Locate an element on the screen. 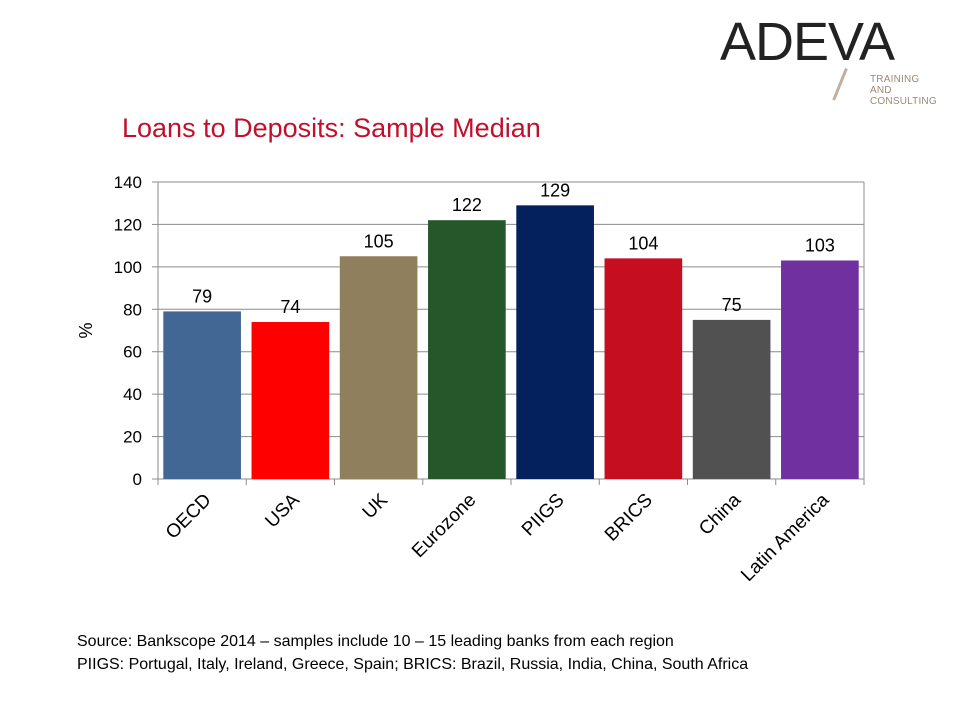 The image size is (960, 720). chart-title: Loans to Deposits: Sample Median is located at coordinates (331, 128).